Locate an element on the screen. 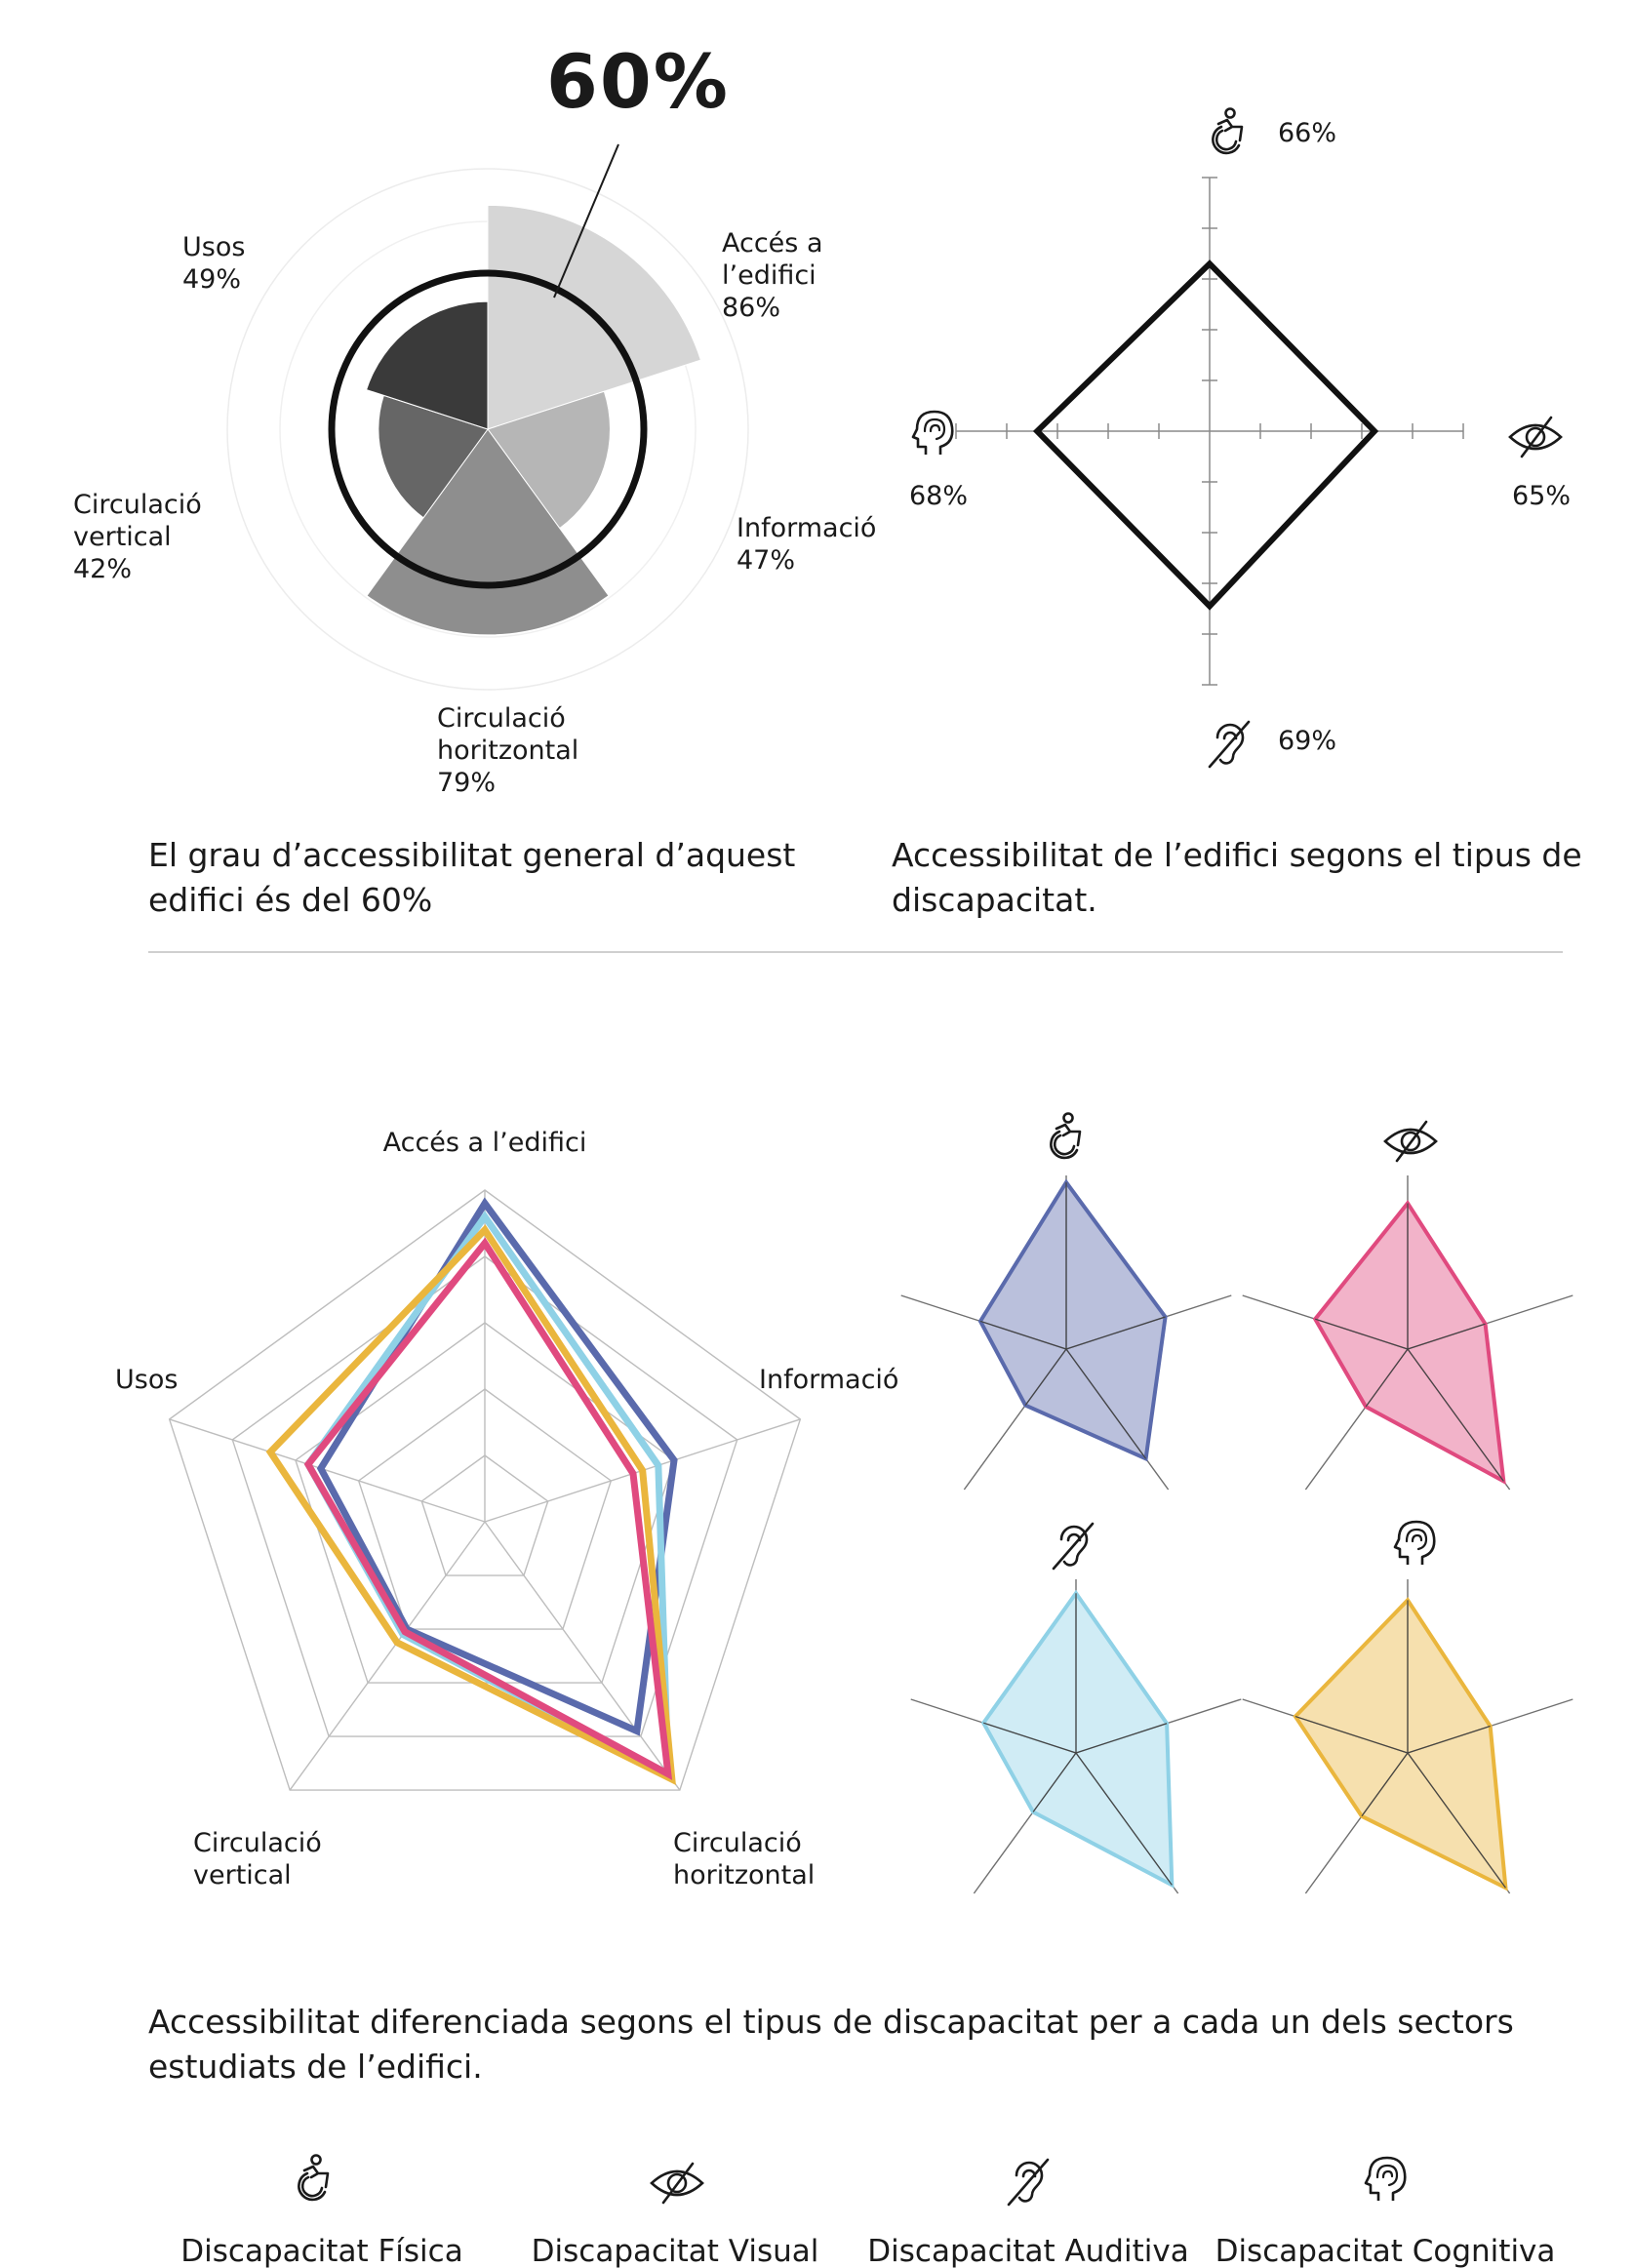  polar-category-label: Circulació horitzontal 79% is located at coordinates (508, 750).